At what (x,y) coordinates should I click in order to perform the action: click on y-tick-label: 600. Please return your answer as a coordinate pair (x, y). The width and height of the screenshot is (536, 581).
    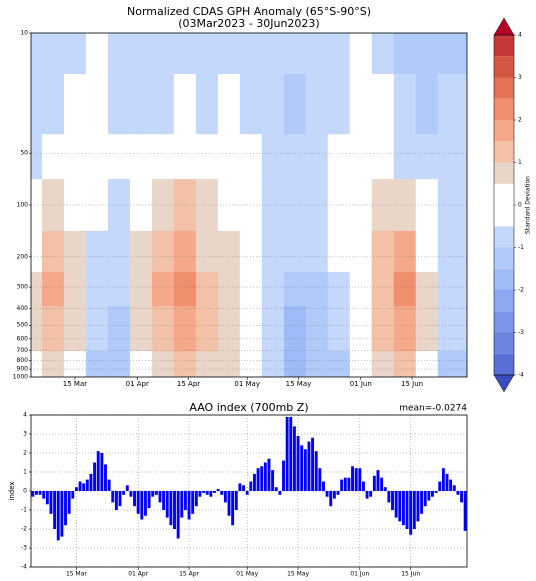
    Looking at the image, I should click on (23, 338).